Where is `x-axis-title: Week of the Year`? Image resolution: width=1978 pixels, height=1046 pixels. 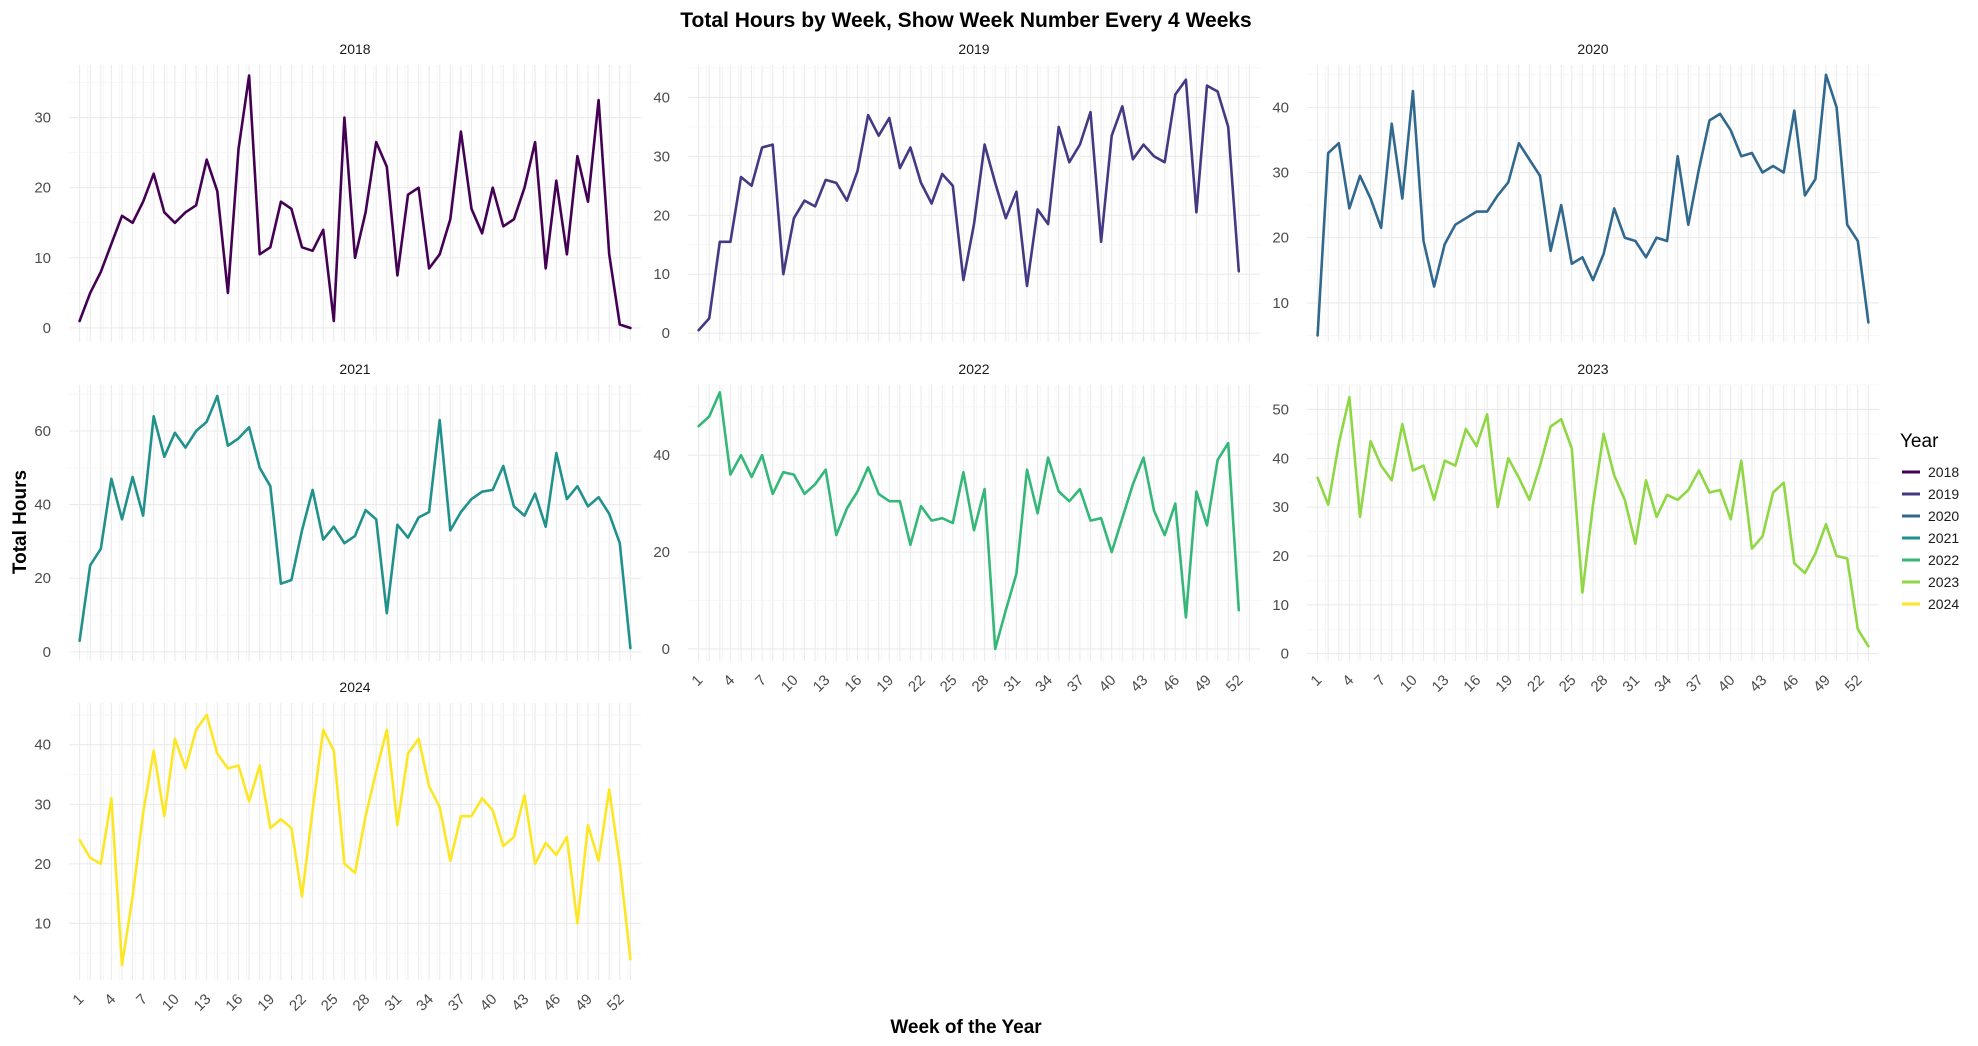
x-axis-title: Week of the Year is located at coordinates (966, 1027).